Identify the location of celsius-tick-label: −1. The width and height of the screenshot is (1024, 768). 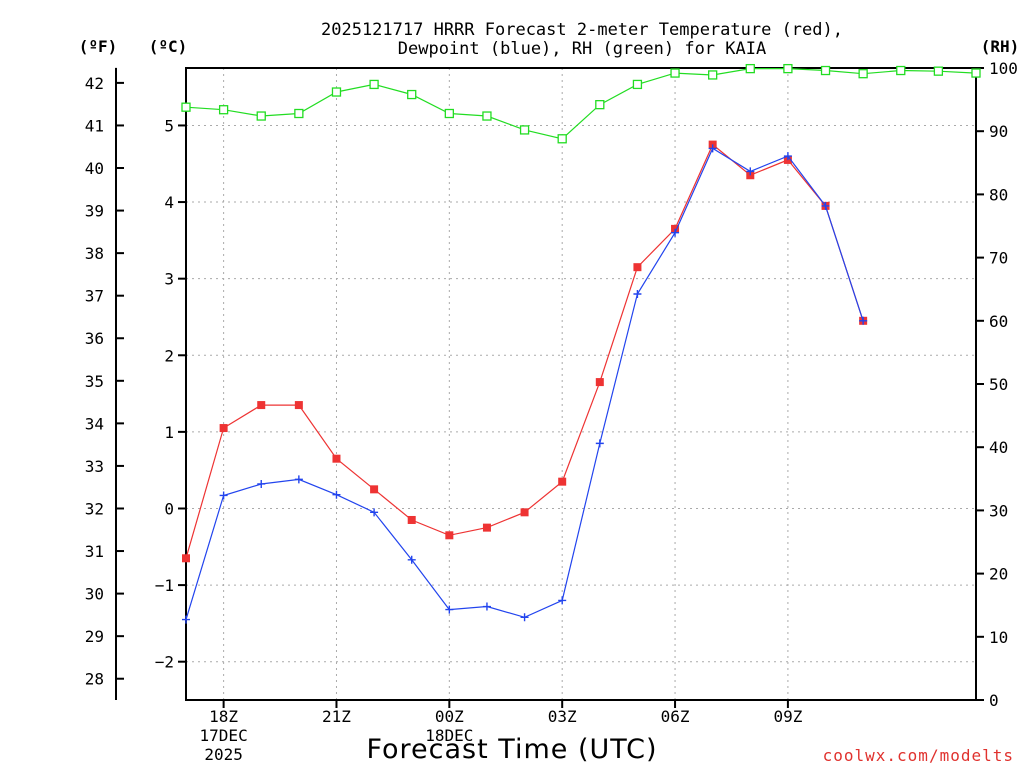
(164, 585).